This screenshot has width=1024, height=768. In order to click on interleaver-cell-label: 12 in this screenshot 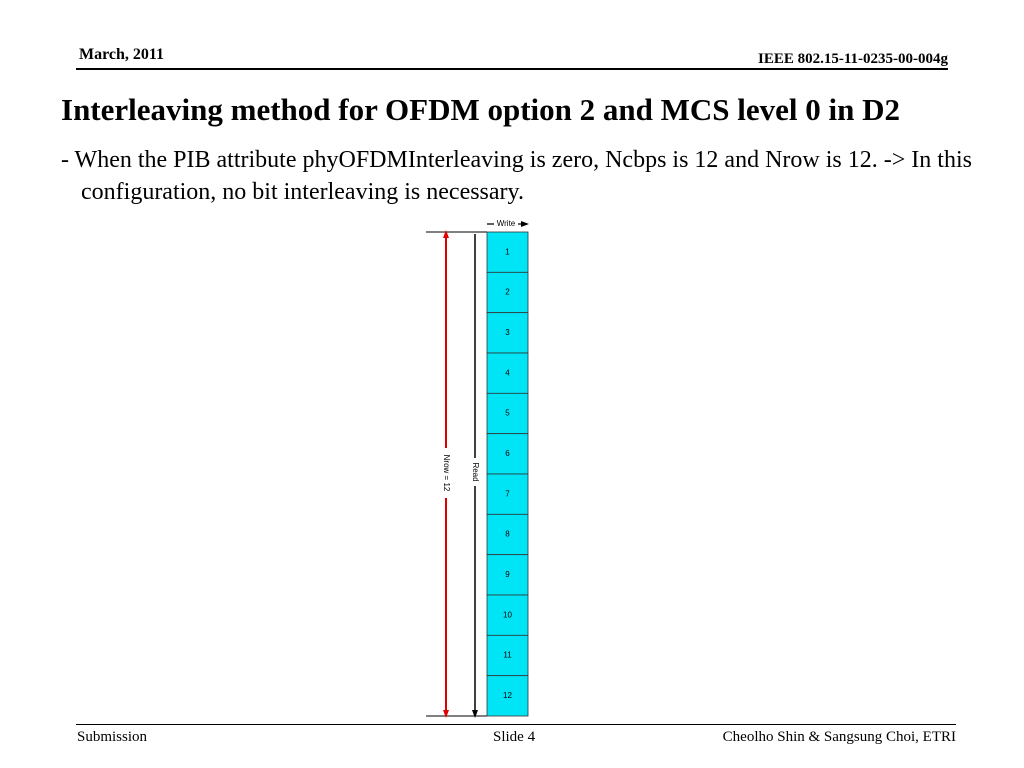, I will do `click(507, 695)`.